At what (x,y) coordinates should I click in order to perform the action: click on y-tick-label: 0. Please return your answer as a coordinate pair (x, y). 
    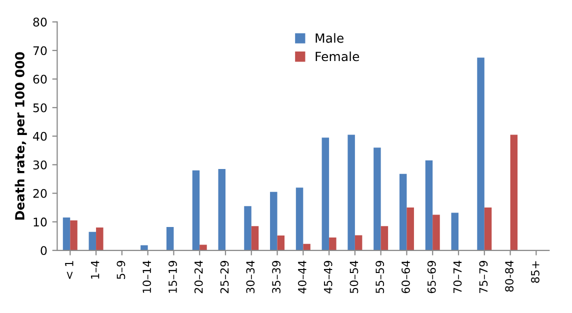
    Looking at the image, I should click on (43, 251).